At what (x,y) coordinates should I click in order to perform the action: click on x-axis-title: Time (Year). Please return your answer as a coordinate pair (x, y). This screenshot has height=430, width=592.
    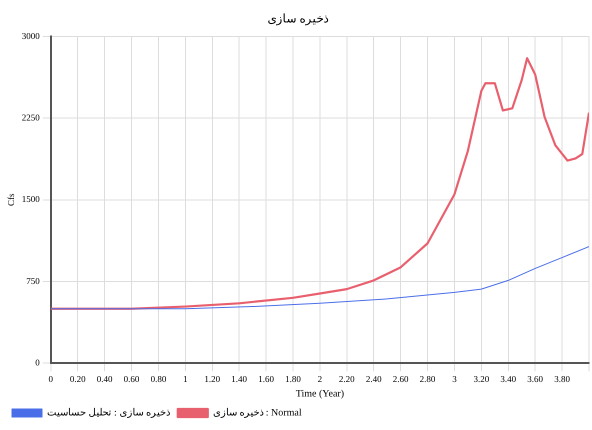
    Looking at the image, I should click on (320, 394).